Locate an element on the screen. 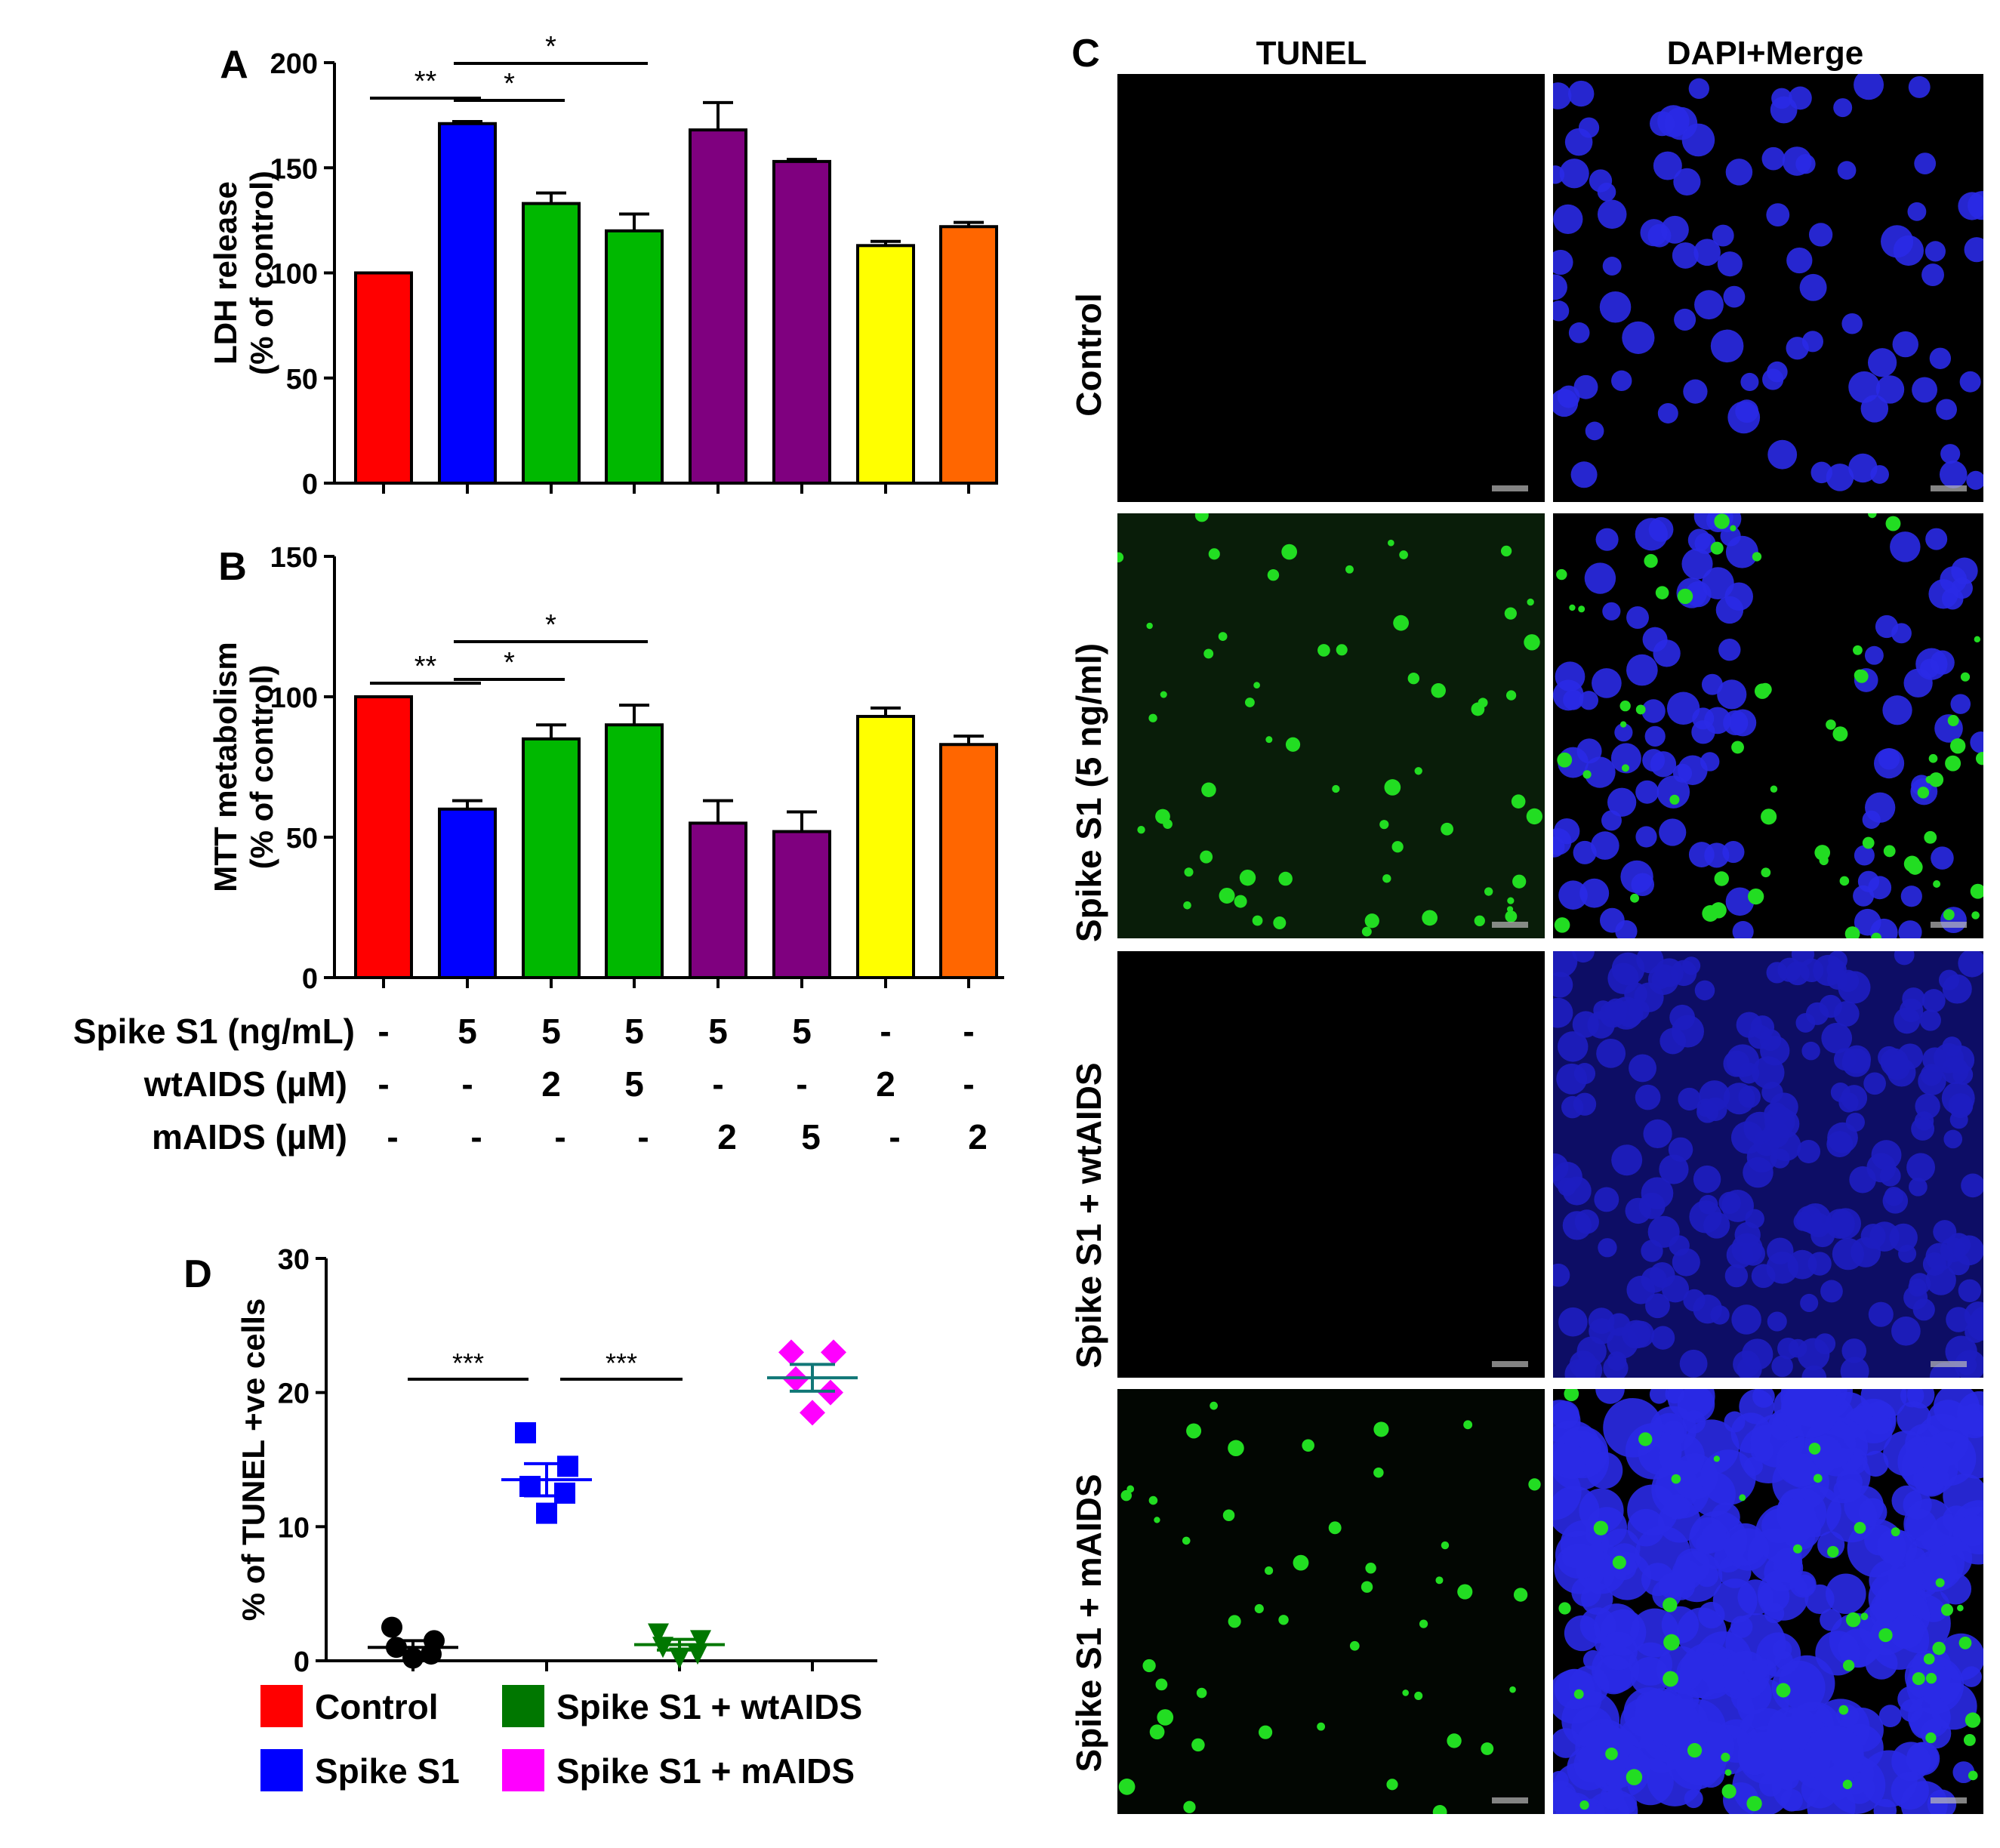  y-axis-label-line: (% of control) is located at coordinates (261, 273).